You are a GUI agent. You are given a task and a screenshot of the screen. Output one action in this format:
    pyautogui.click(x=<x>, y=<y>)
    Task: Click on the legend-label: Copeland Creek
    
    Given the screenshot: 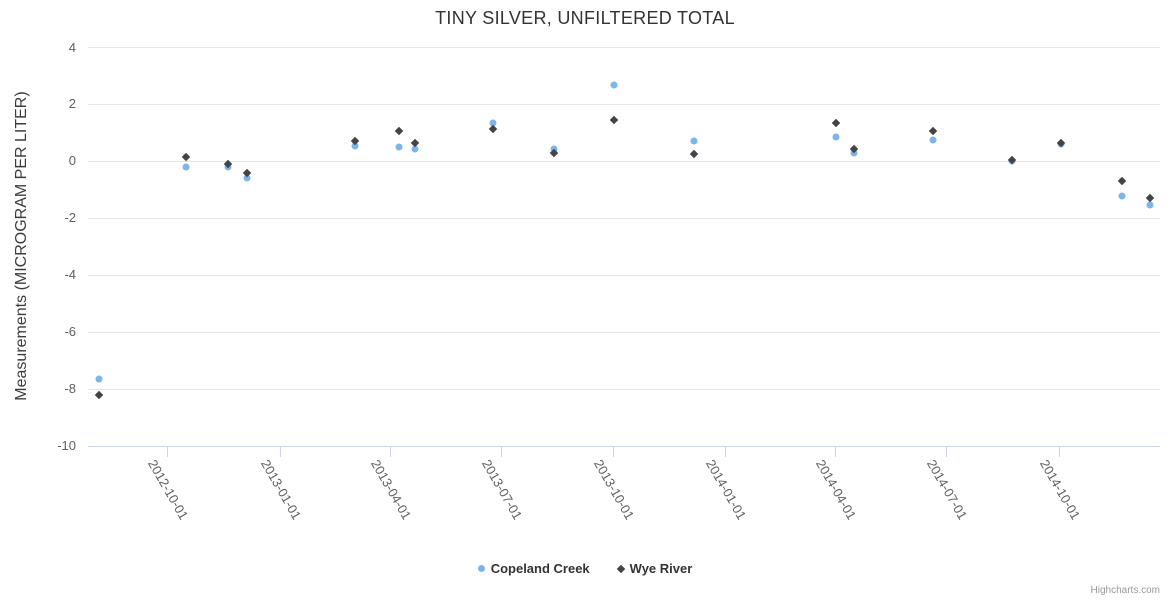 What is the action you would take?
    pyautogui.click(x=540, y=568)
    